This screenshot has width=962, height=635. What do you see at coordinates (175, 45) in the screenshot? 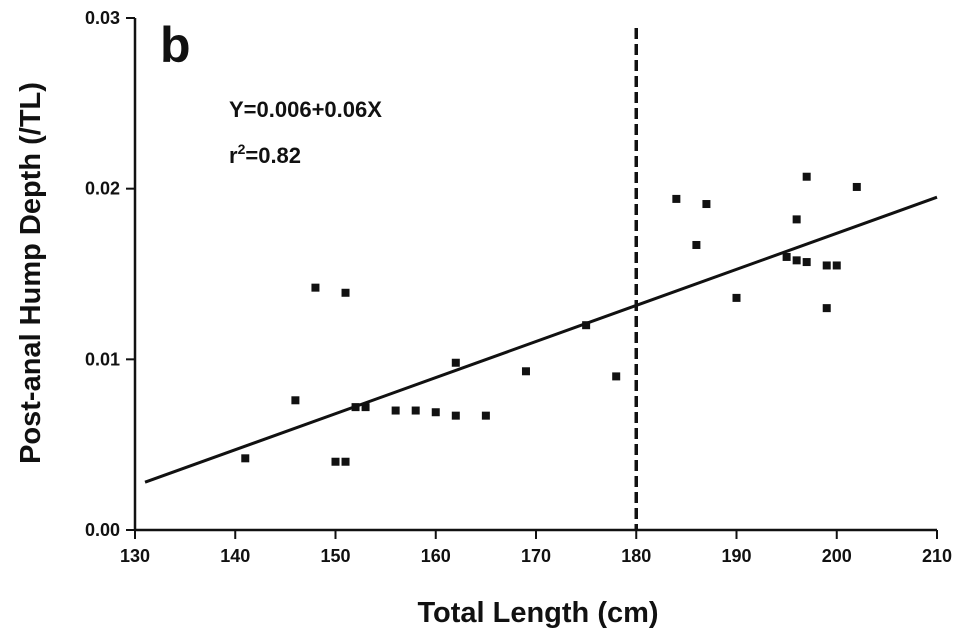
I see `panel-label: b` at bounding box center [175, 45].